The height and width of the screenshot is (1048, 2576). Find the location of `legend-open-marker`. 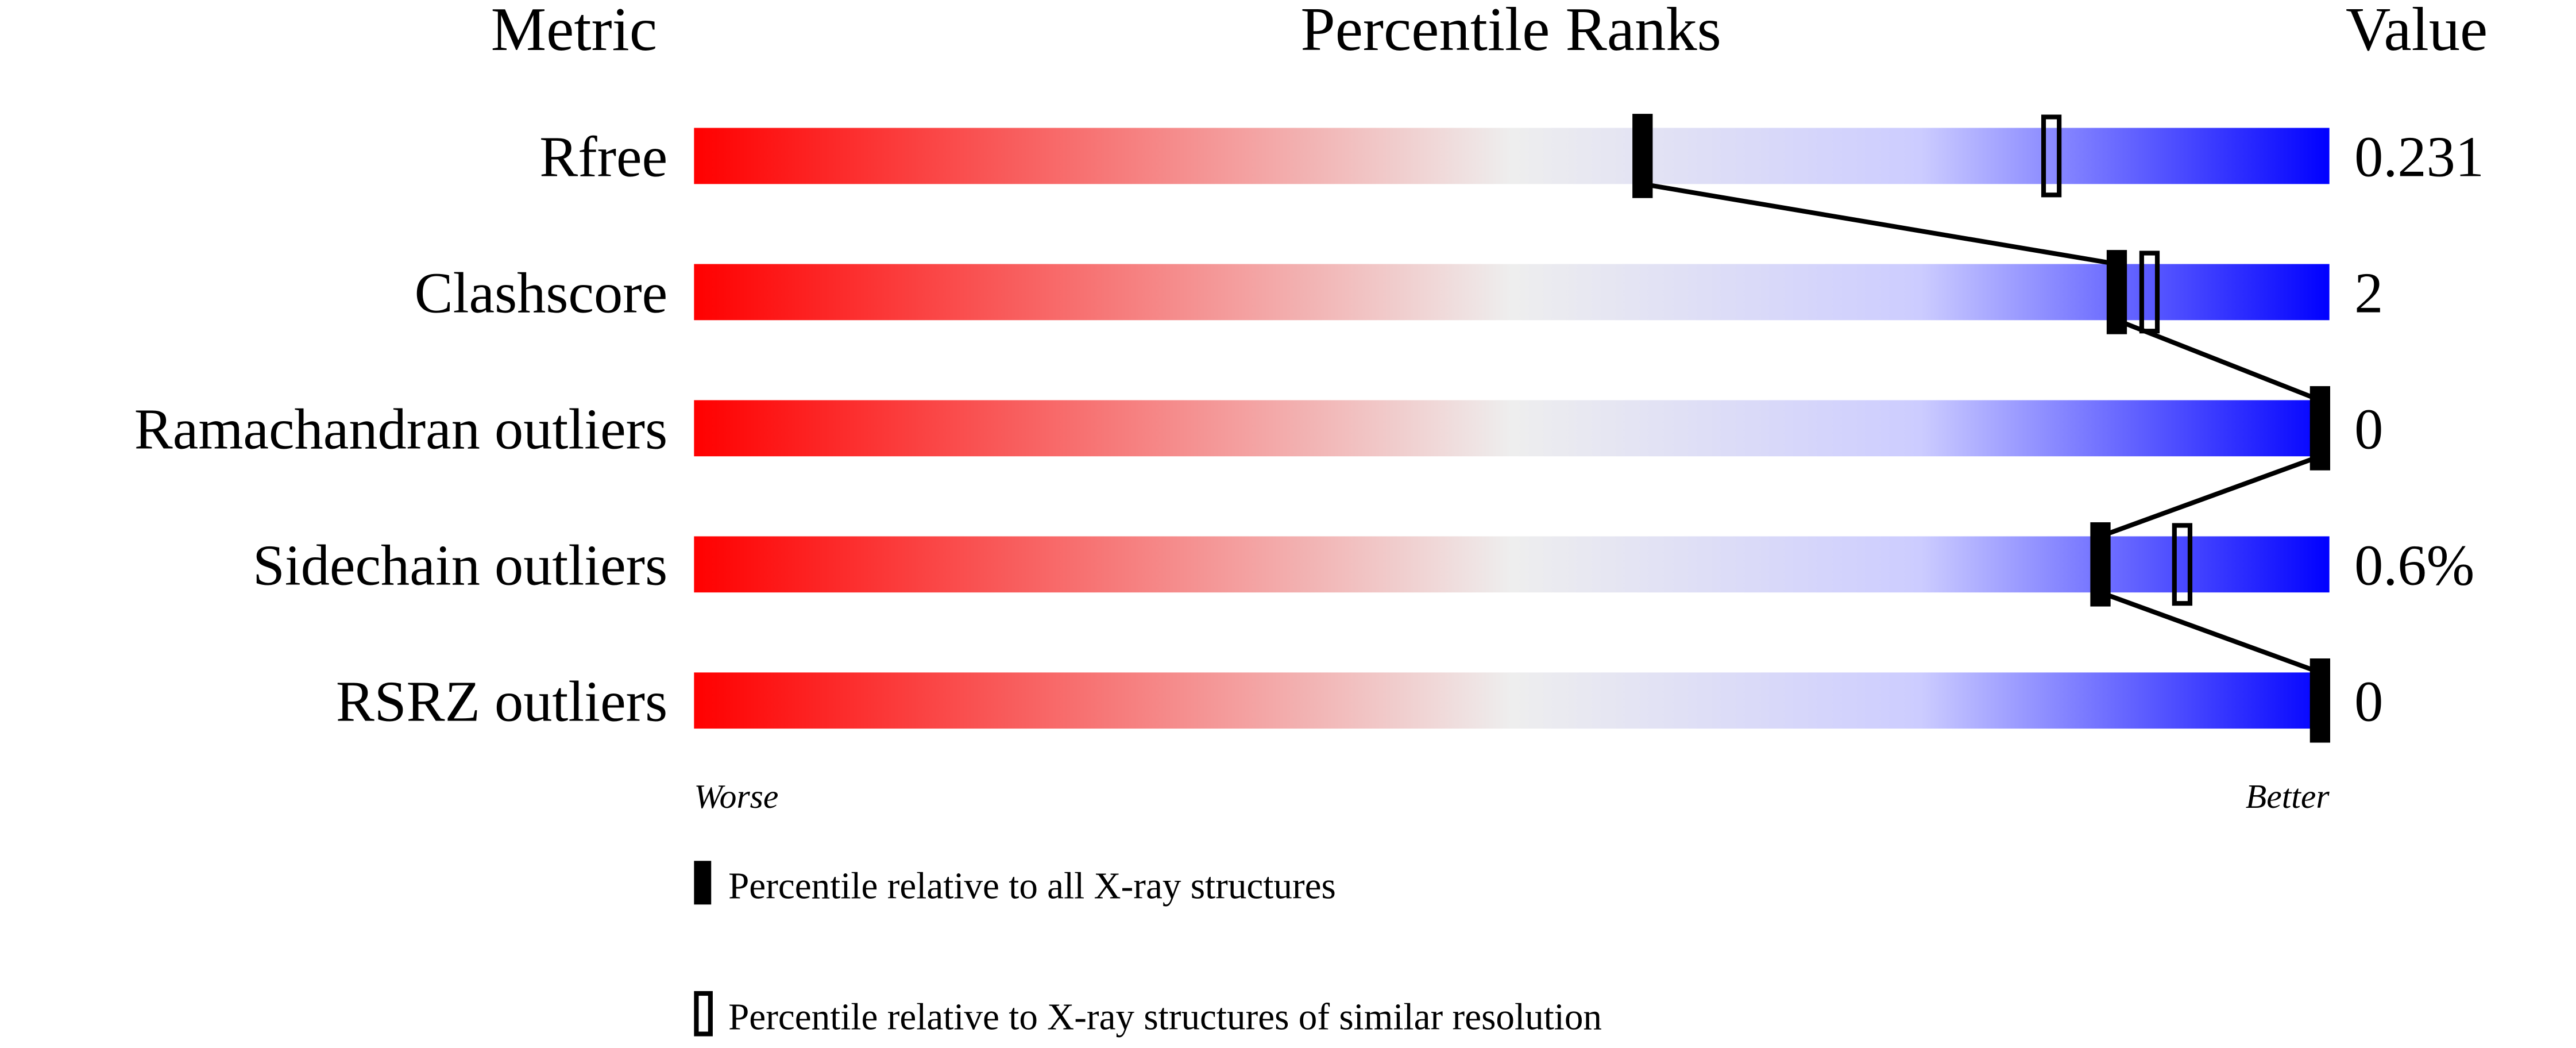

legend-open-marker is located at coordinates (703, 1014).